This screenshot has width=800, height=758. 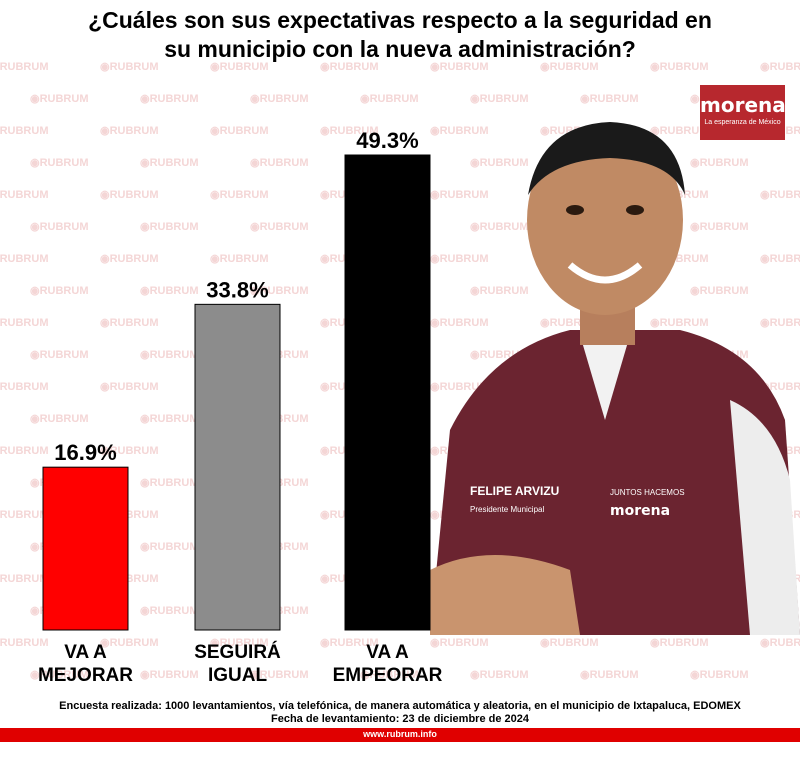 I want to click on category-label-3: VA A, so click(x=387, y=652).